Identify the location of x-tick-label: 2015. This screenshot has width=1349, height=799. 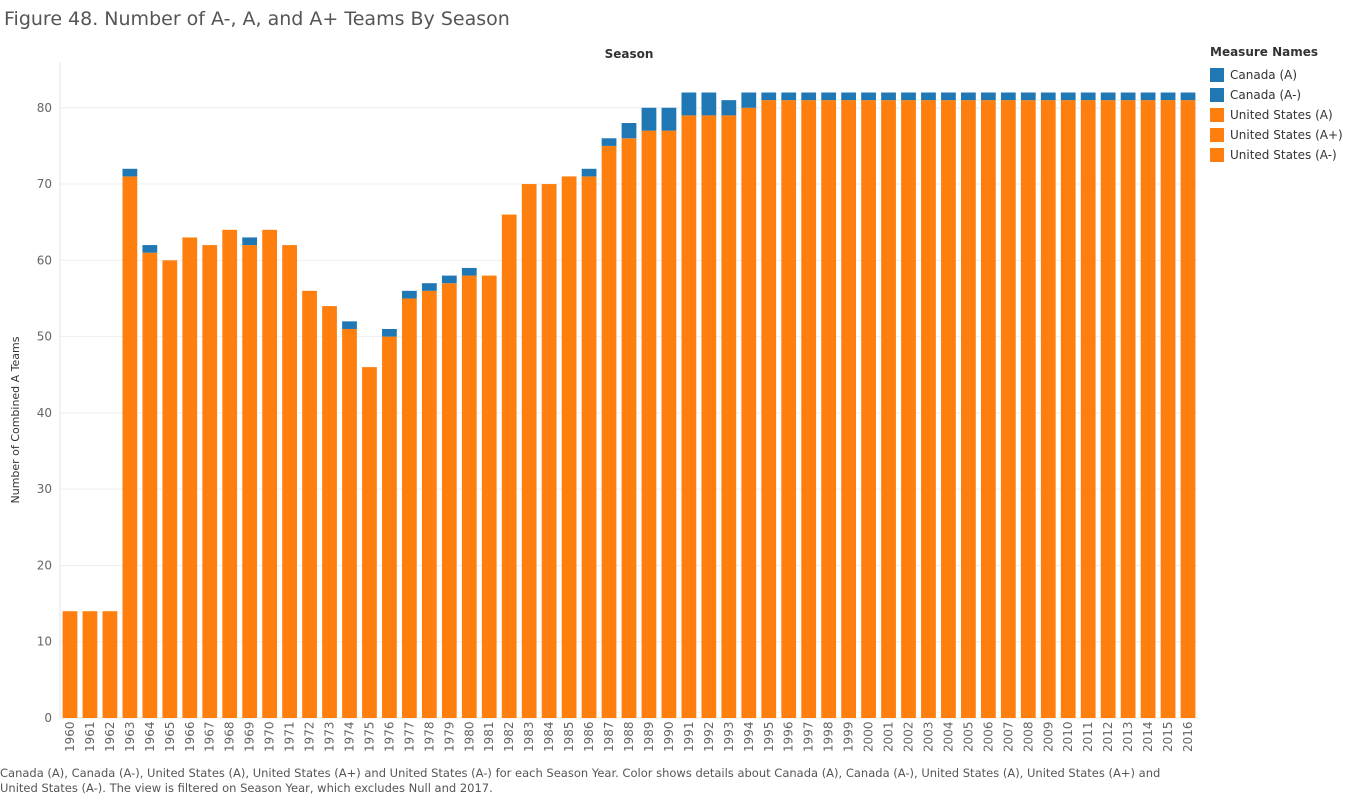
(1168, 736).